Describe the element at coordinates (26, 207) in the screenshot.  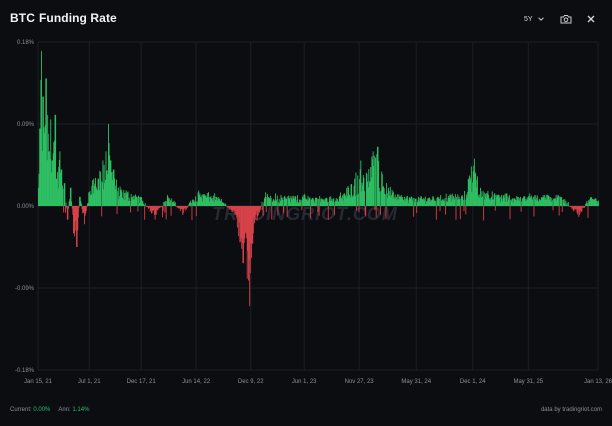
I see `y-tick-label: 0.00%` at that location.